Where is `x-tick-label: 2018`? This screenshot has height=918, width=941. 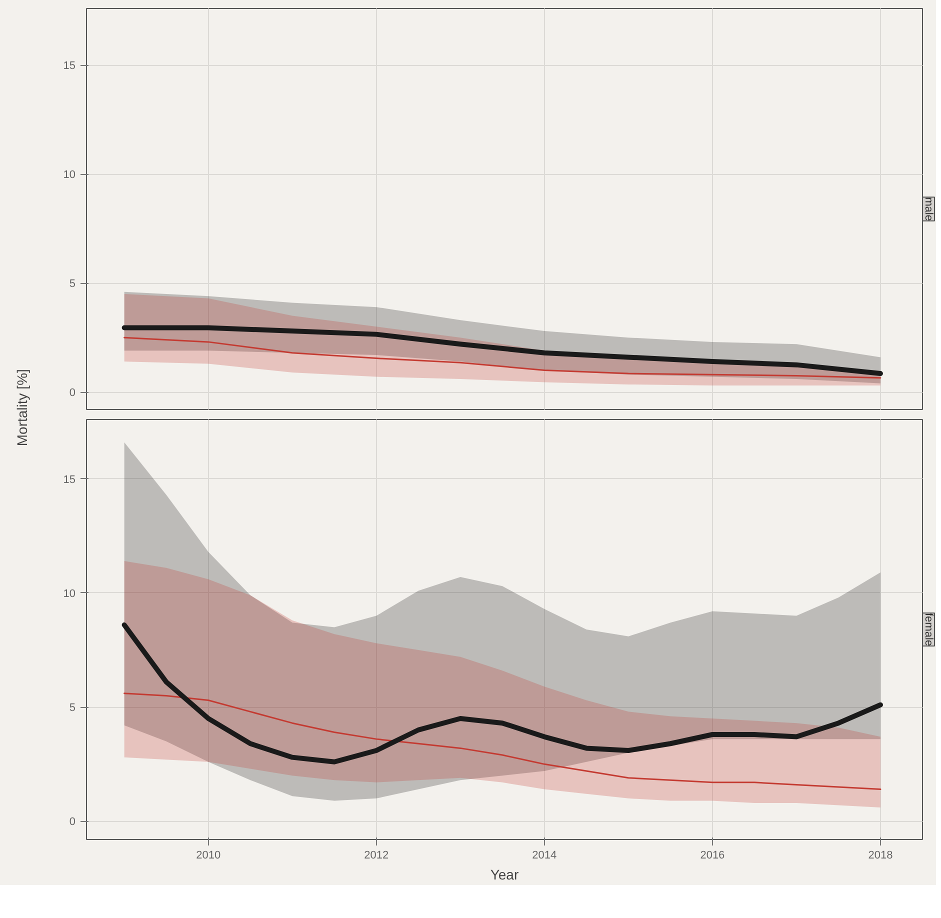
x-tick-label: 2018 is located at coordinates (880, 856).